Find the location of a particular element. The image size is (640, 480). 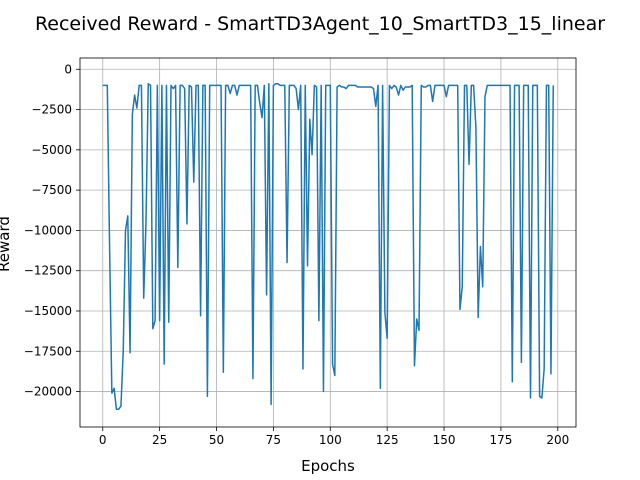

y-tick-label: −15000 is located at coordinates (48, 311).